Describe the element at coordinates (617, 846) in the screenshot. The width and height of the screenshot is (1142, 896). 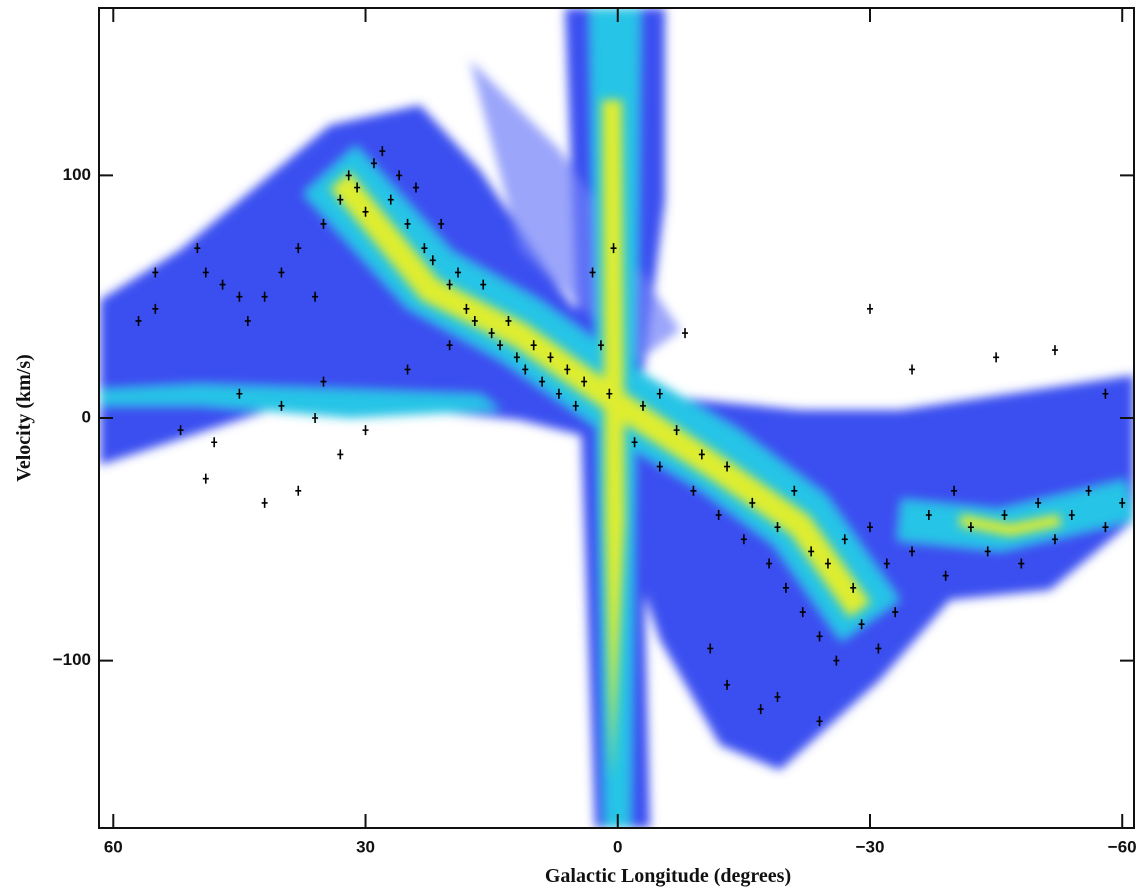
I see `x-tick-label: 0` at that location.